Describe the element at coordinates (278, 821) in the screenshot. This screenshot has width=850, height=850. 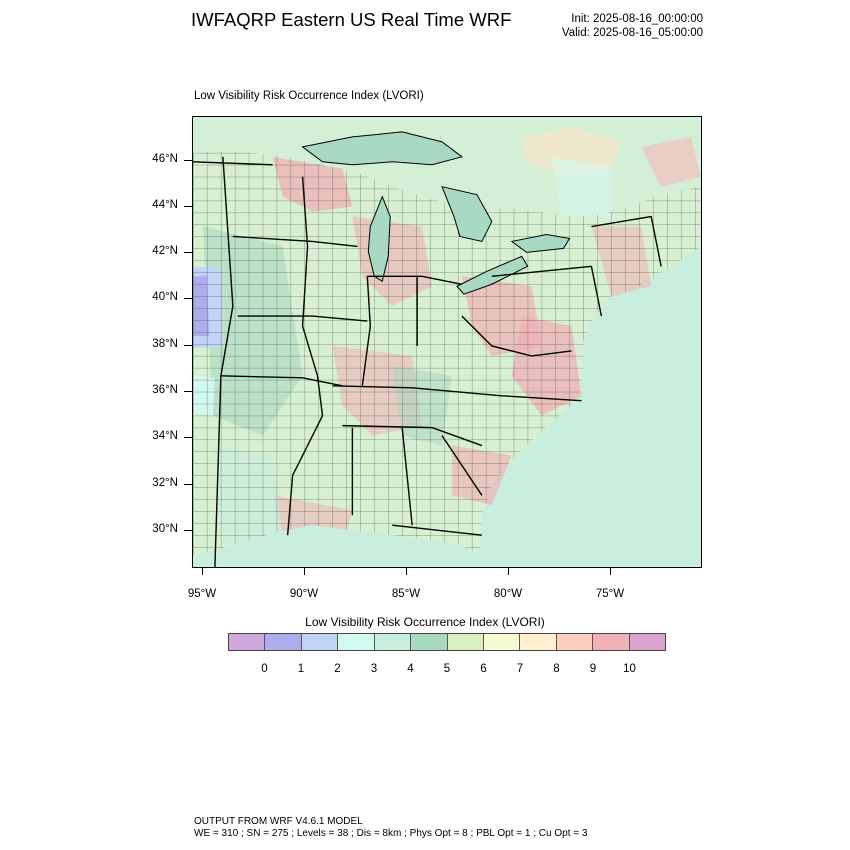
I see `footer-model-info: OUTPUT FROM WRF V4.6.1 MODEL` at that location.